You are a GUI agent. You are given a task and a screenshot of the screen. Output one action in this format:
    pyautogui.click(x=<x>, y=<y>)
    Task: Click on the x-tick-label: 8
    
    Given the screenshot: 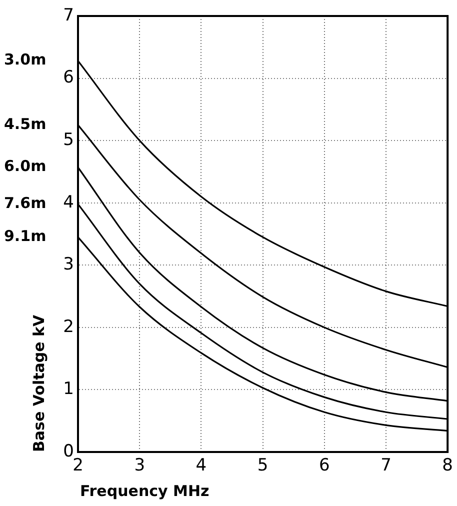 What is the action you would take?
    pyautogui.click(x=448, y=466)
    